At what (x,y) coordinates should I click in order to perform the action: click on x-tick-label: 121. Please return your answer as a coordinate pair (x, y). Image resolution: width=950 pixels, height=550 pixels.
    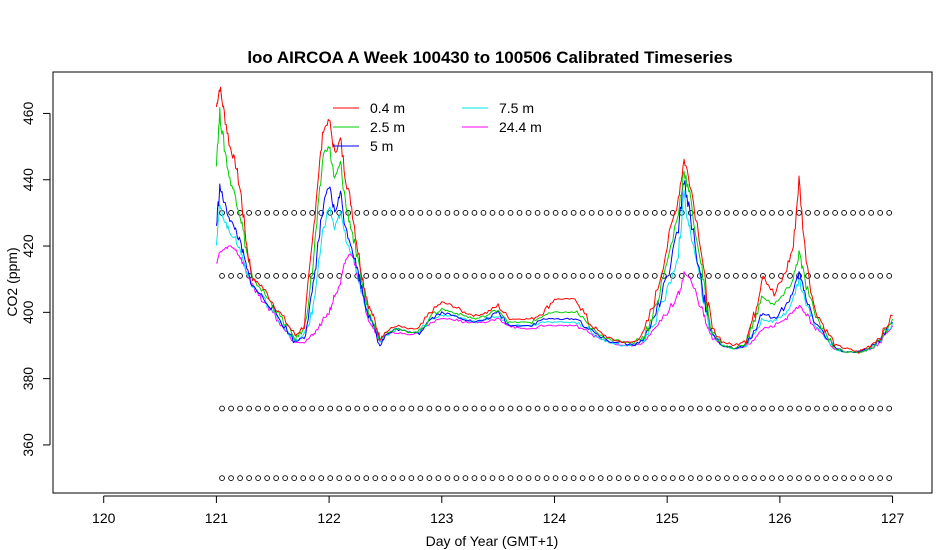
    Looking at the image, I should click on (217, 518).